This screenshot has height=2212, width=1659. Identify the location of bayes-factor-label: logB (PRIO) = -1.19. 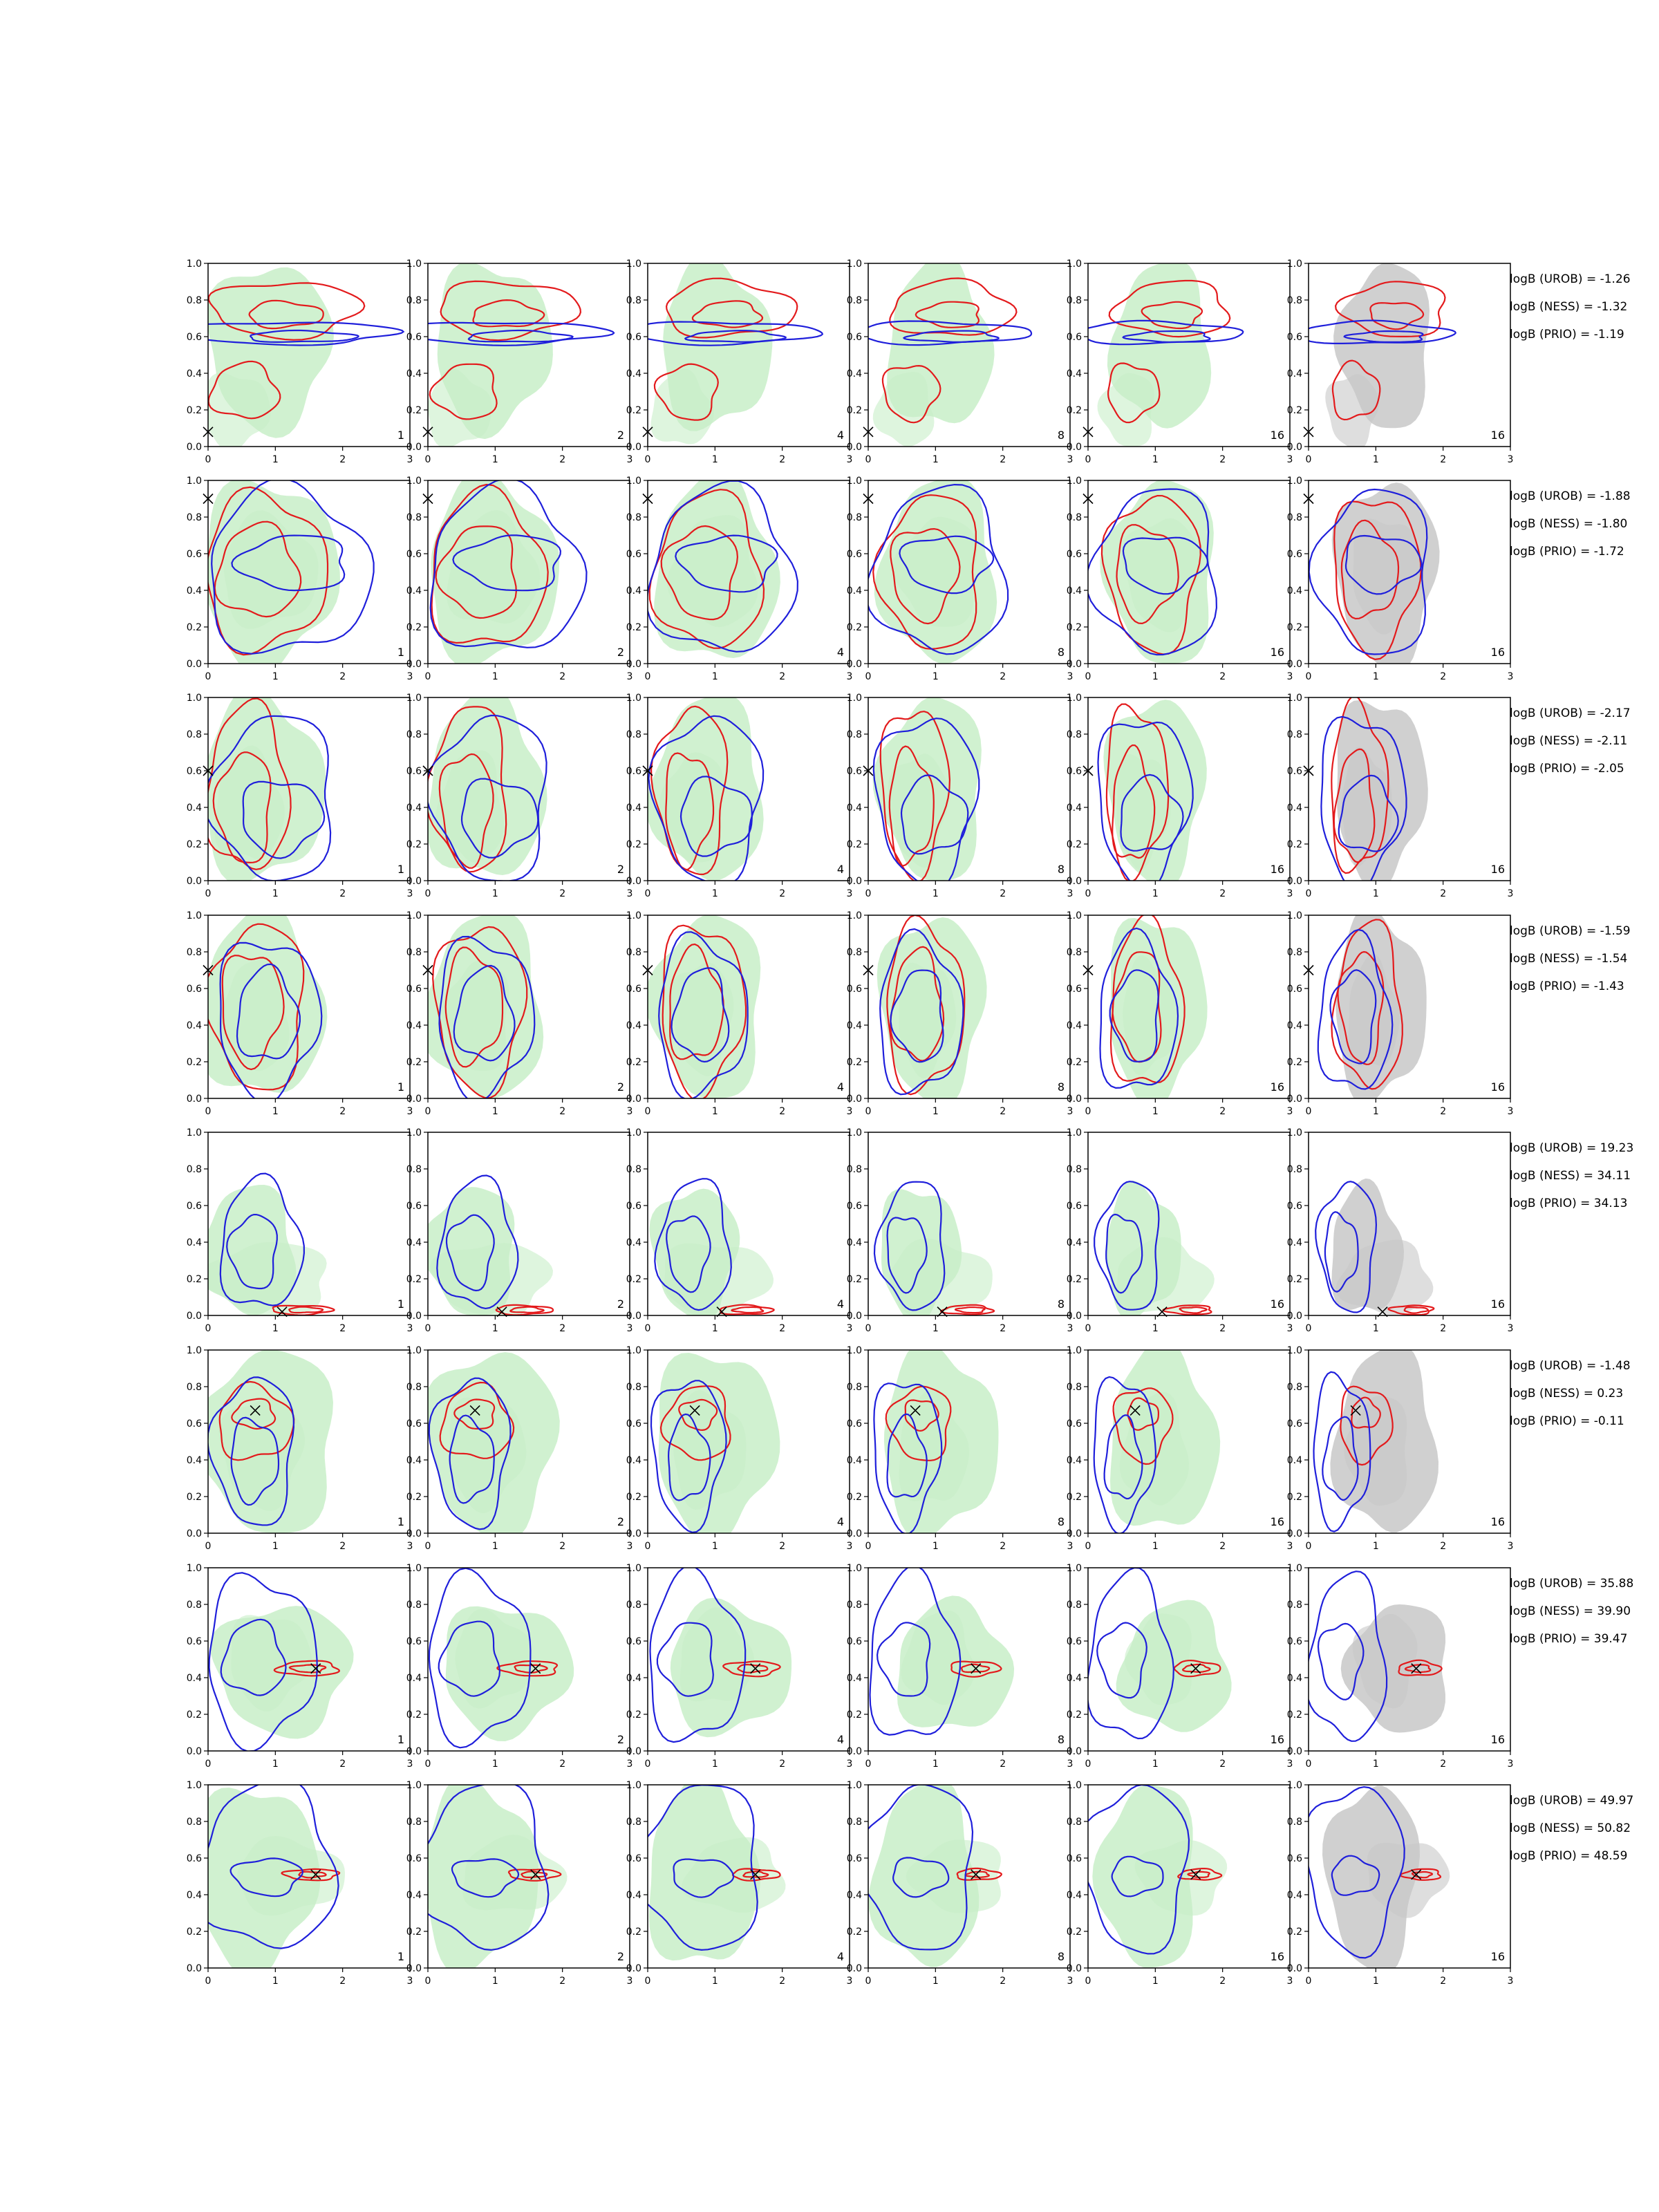
(1567, 334).